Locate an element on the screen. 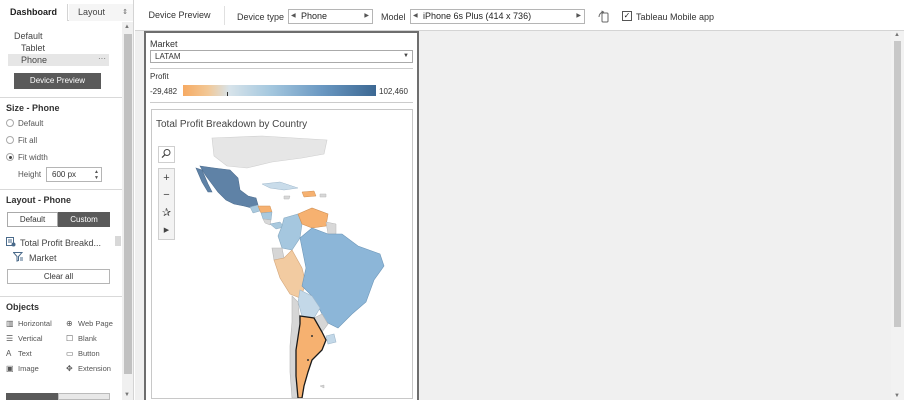  tiled-tab is located at coordinates (32, 396).